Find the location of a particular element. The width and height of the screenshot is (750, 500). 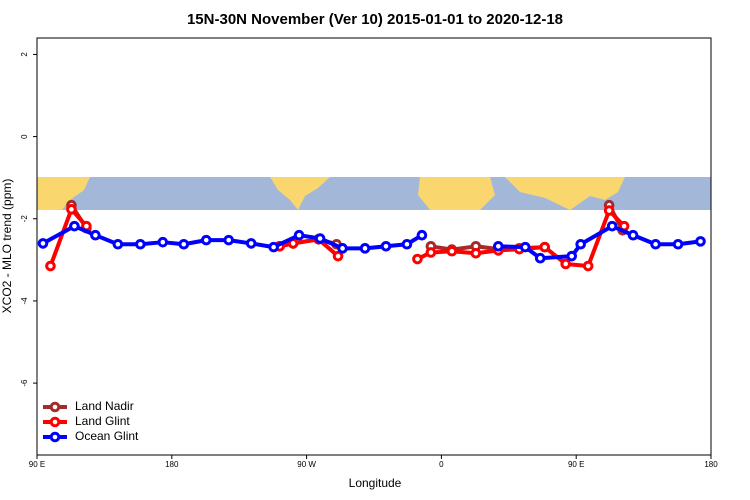

legend-label: Ocean Glint is located at coordinates (107, 436).